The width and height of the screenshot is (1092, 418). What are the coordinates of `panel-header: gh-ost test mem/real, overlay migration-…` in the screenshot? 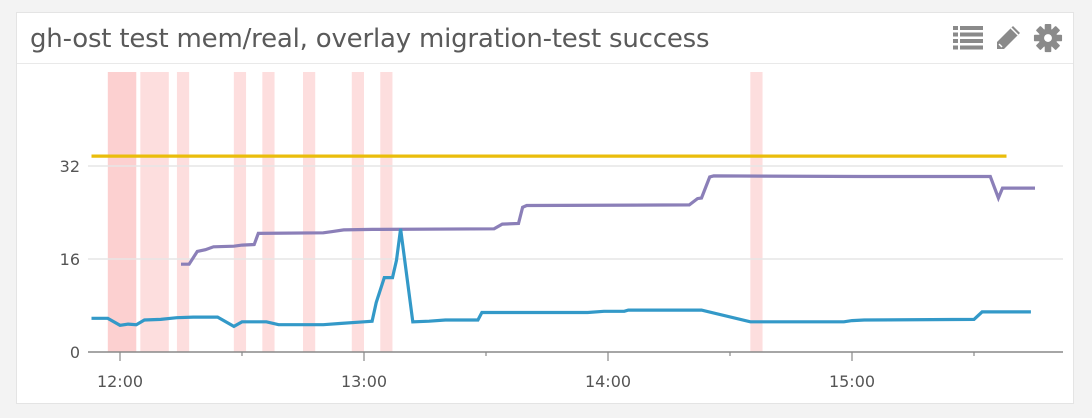 It's located at (545, 38).